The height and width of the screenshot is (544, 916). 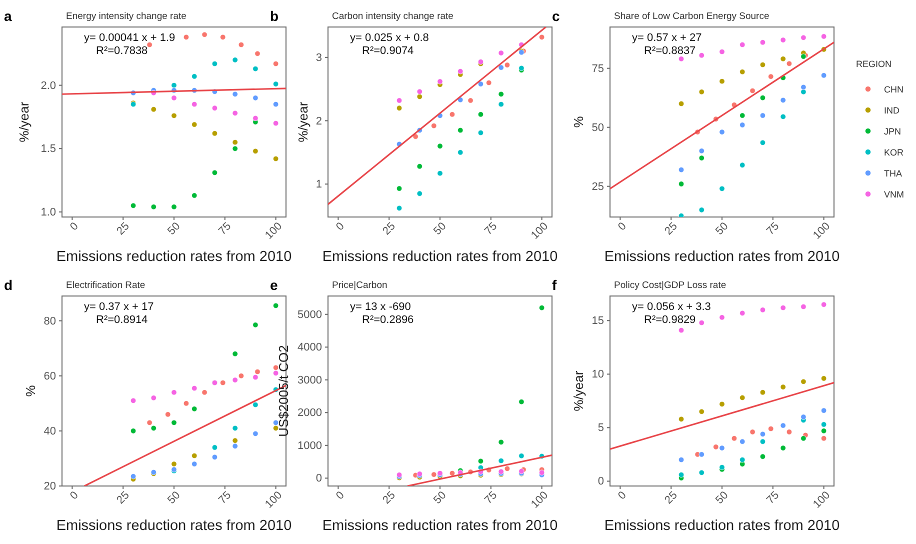 I want to click on legend-title: REGION, so click(x=874, y=64).